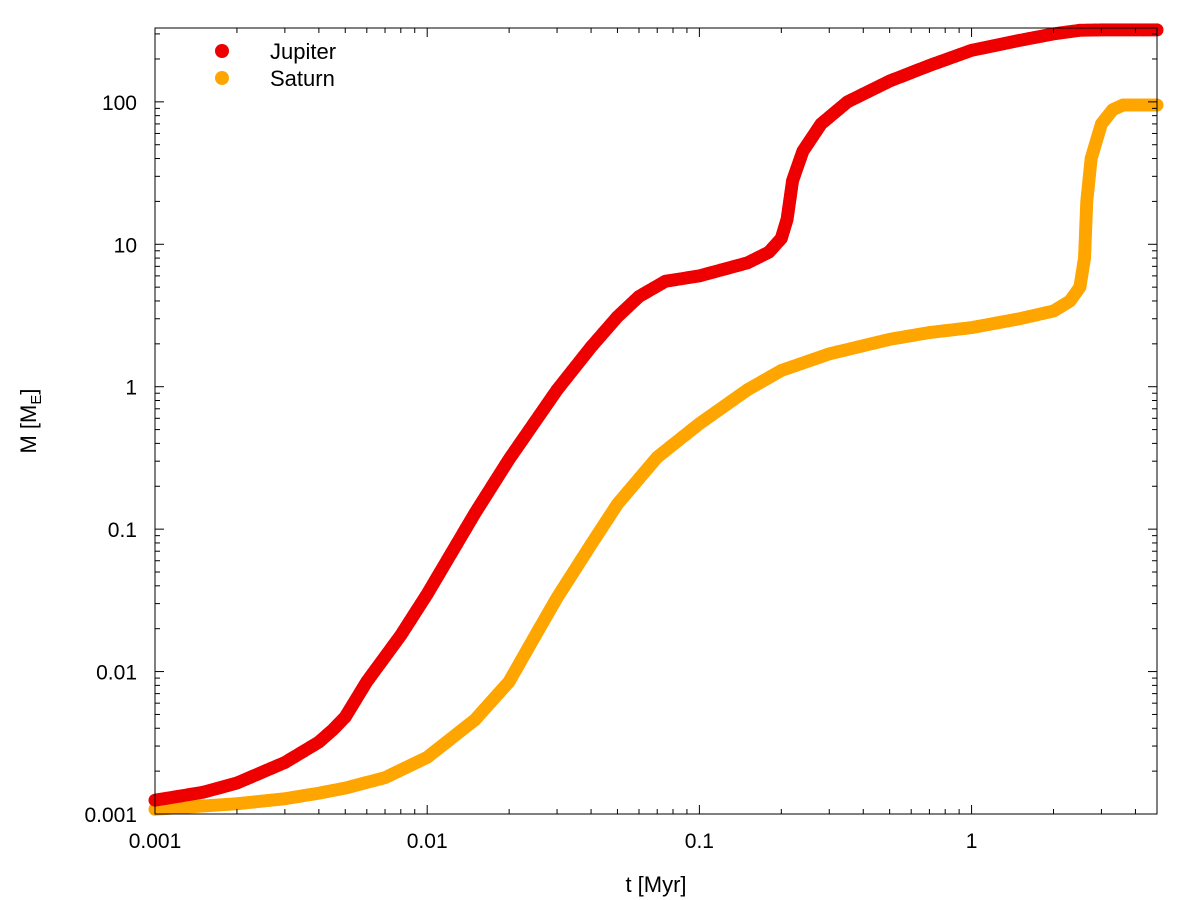  I want to click on y-axis-title: M [ME], so click(30, 420).